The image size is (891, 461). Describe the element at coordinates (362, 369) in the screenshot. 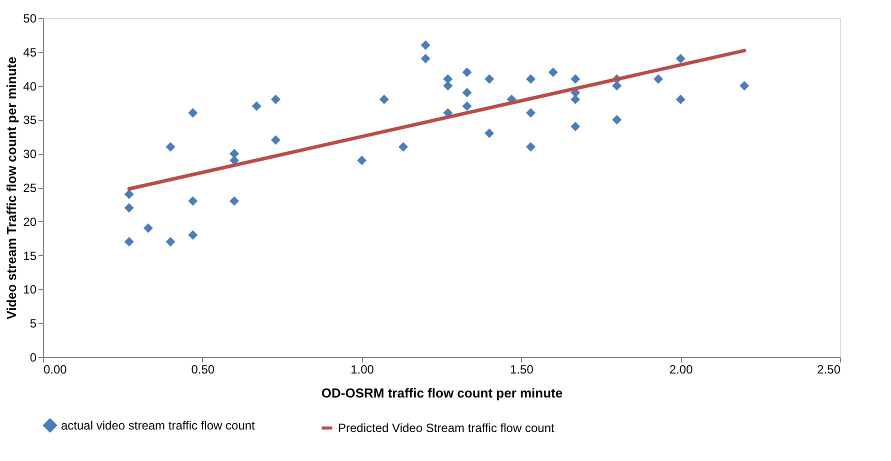

I see `x-tick-label: 1.00` at that location.